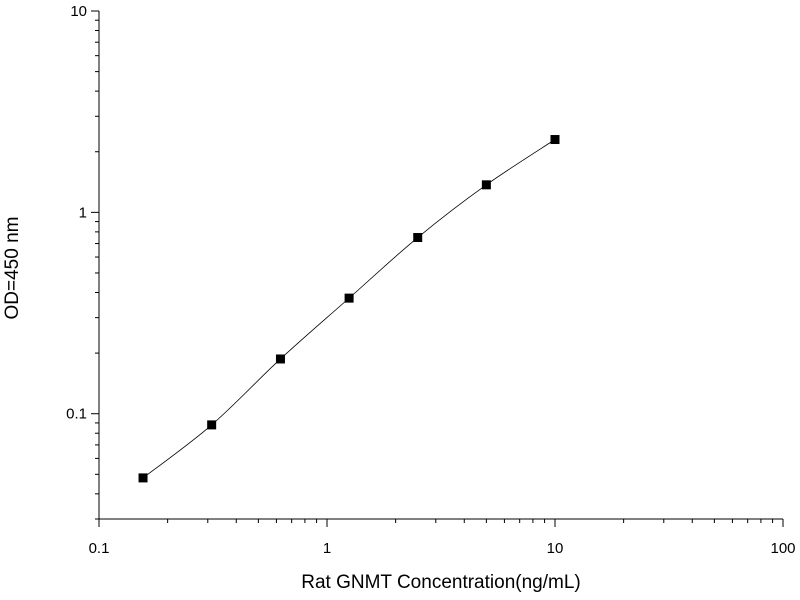  What do you see at coordinates (99, 548) in the screenshot?
I see `x-tick-label: 0.1` at bounding box center [99, 548].